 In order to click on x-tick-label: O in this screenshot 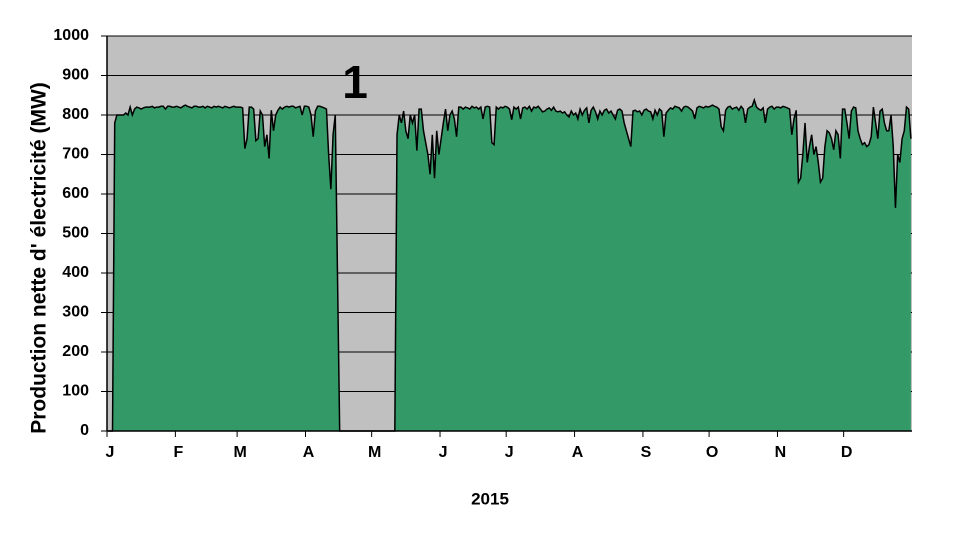, I will do `click(712, 452)`.